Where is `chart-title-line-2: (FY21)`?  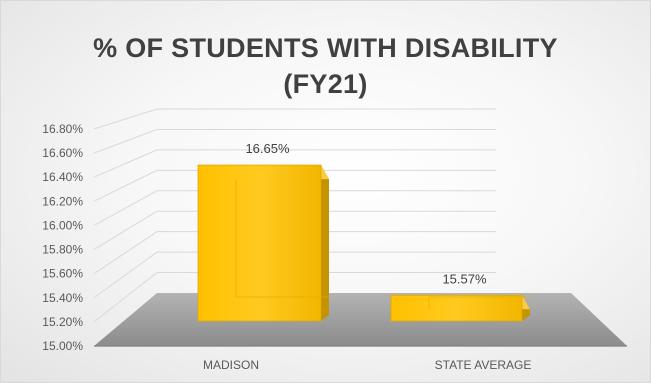 chart-title-line-2: (FY21) is located at coordinates (325, 84).